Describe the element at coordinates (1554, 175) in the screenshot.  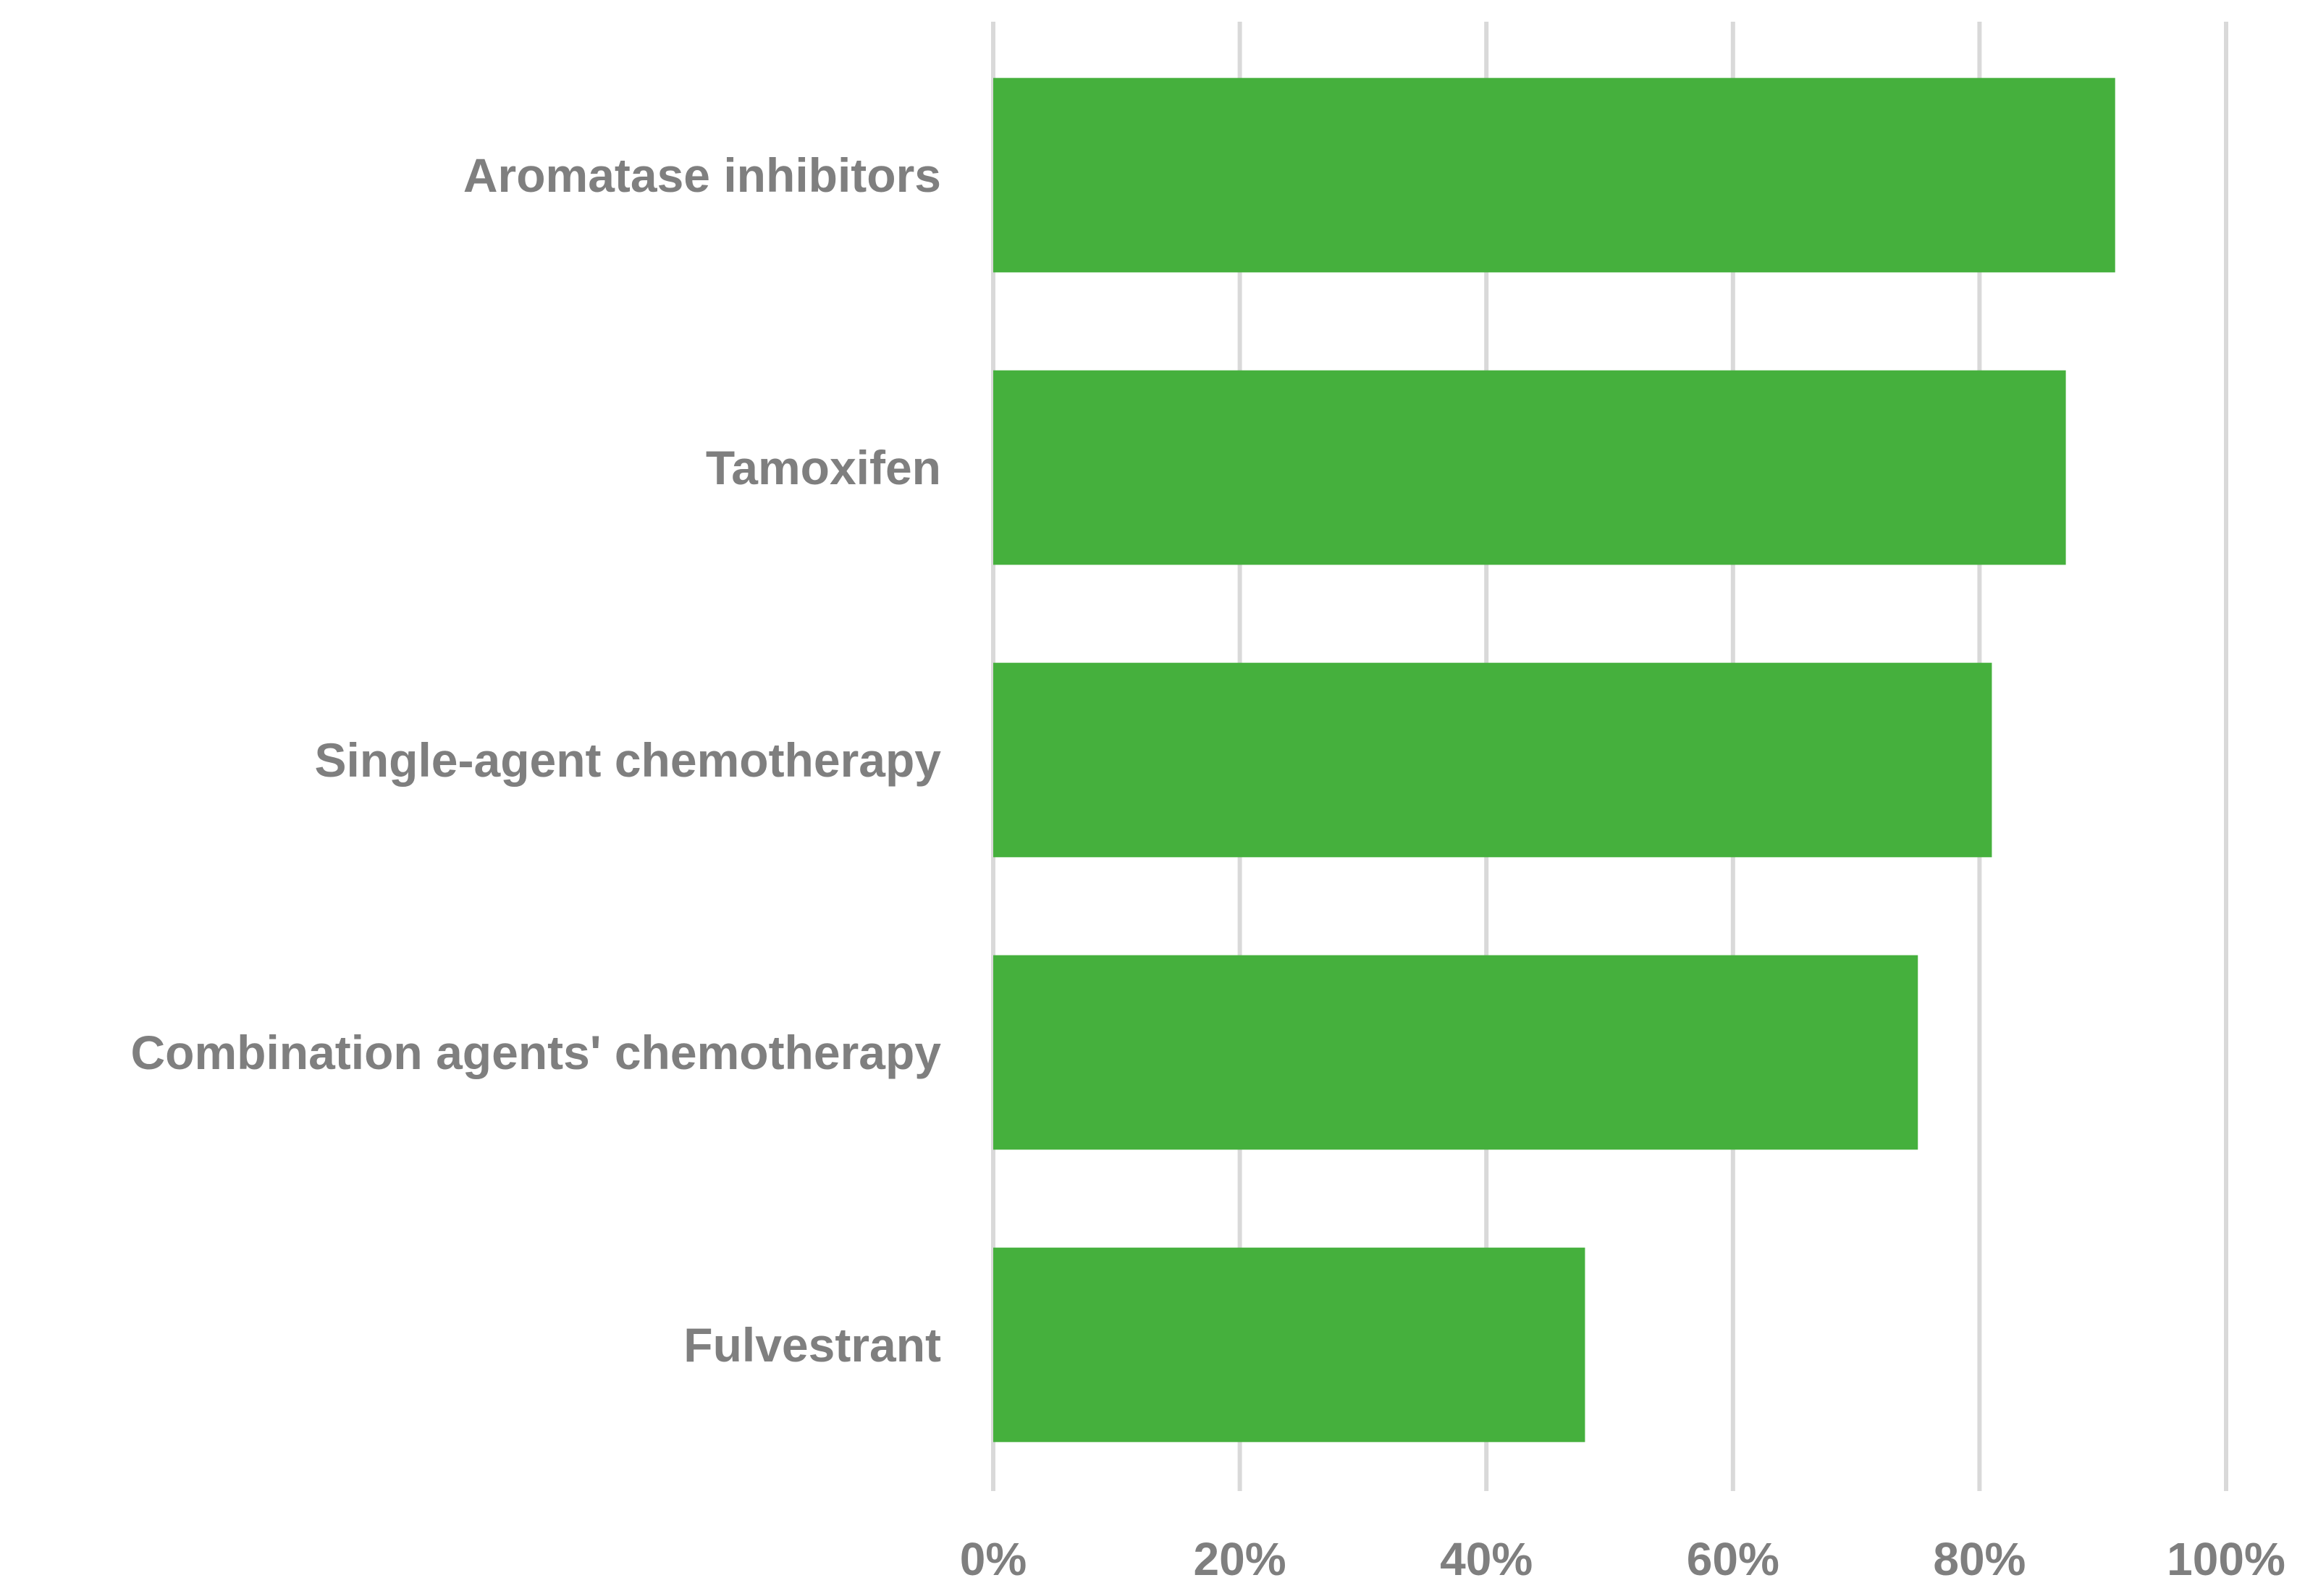
I see `bar-aromatase-inhibitors` at that location.